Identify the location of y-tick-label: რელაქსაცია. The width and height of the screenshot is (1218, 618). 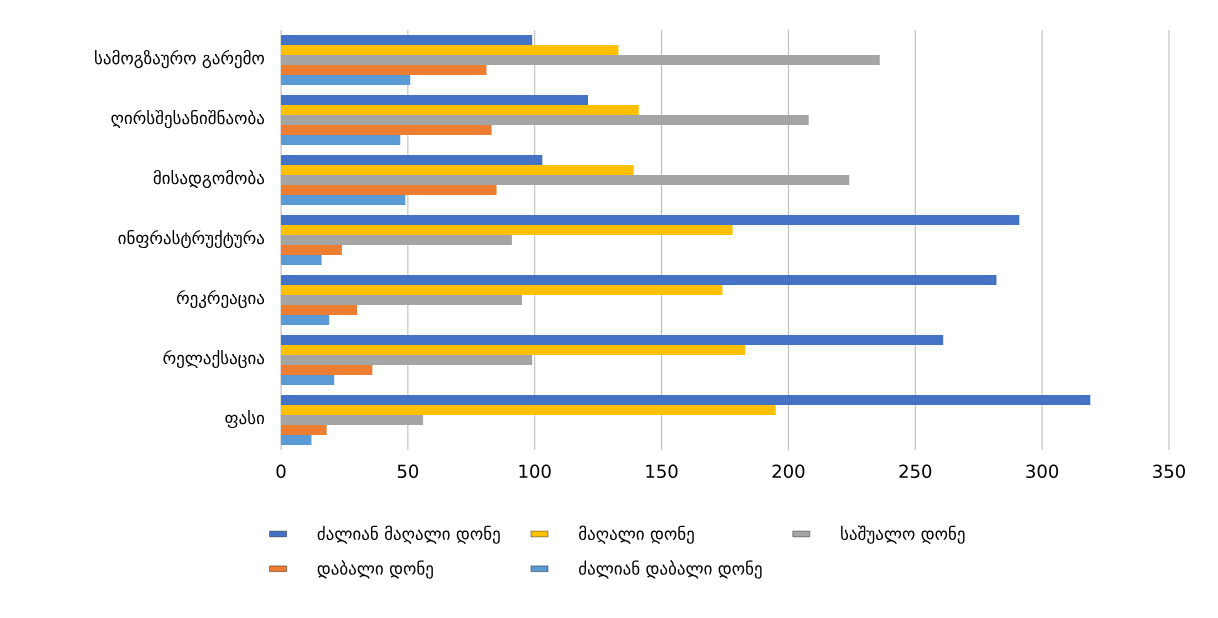
(214, 359).